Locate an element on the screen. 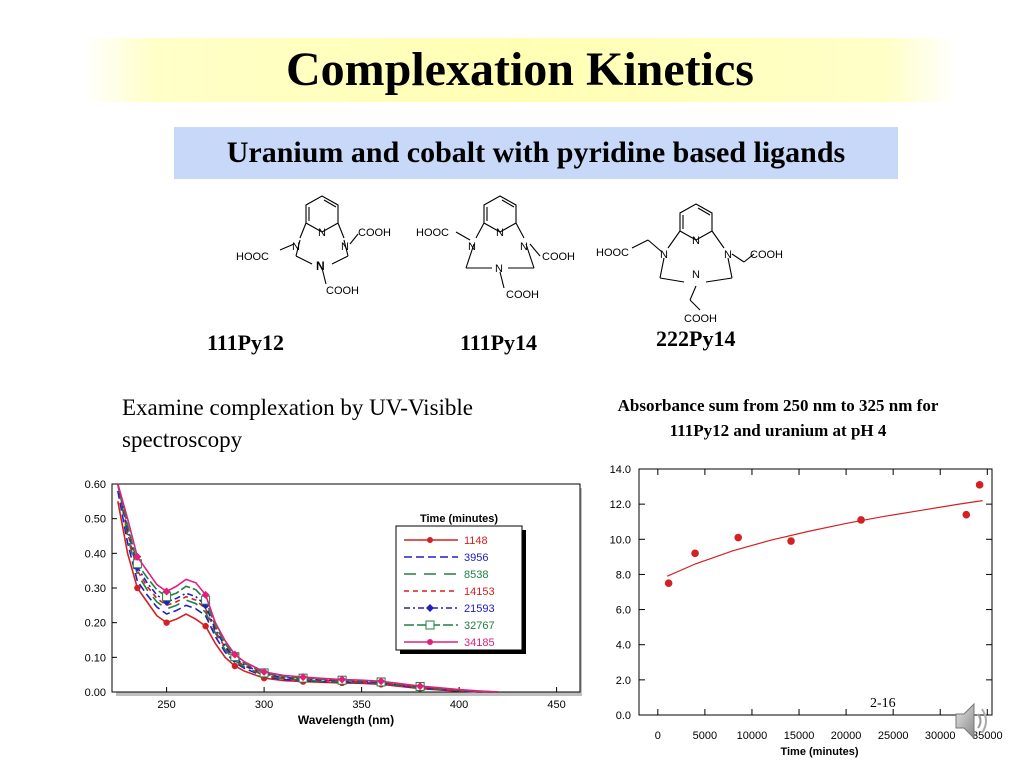 This screenshot has height=768, width=1024. chart2-title-line1: Absorbance sum from 250 nm to 325 nm for is located at coordinates (778, 405).